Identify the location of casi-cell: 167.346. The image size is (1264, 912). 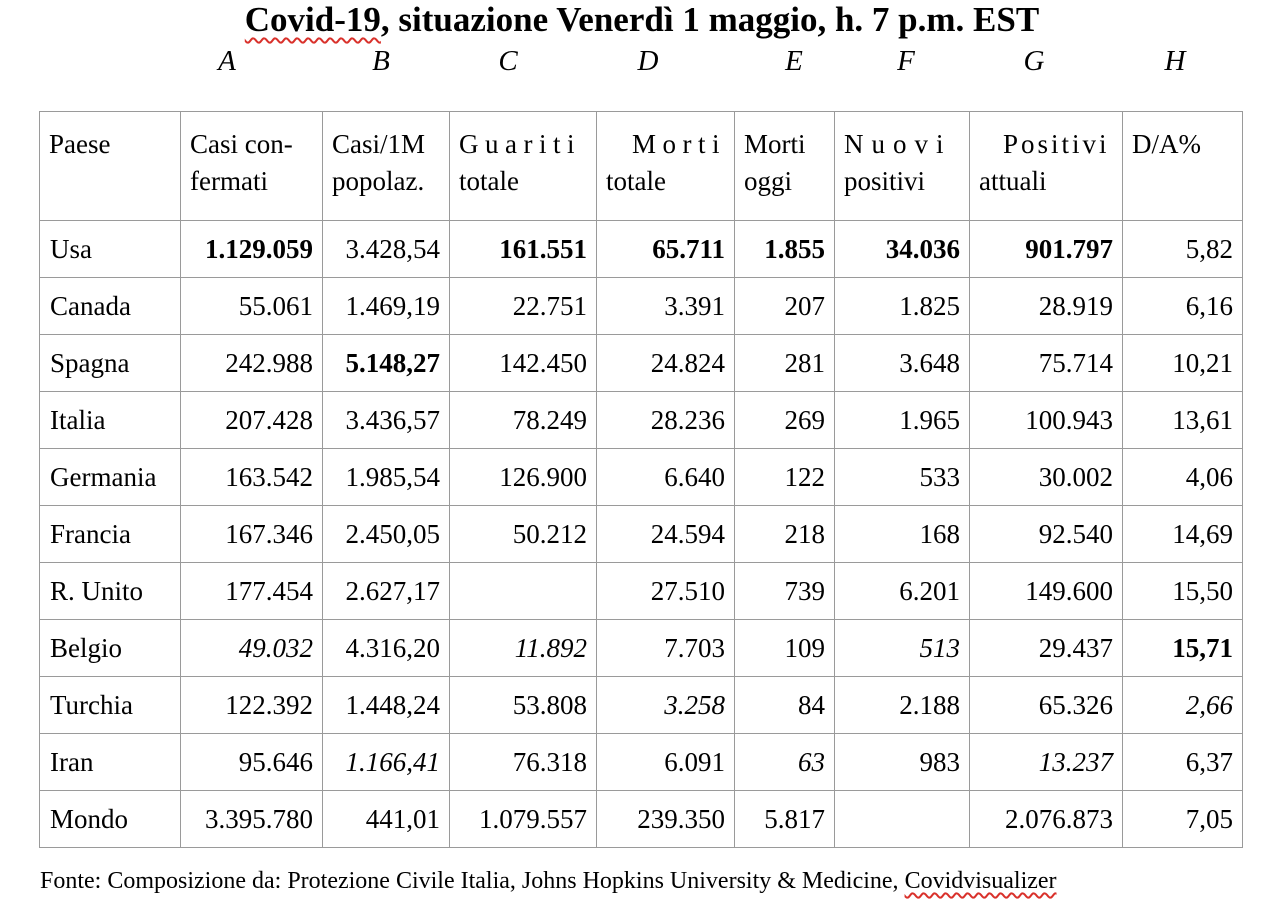
(251, 534).